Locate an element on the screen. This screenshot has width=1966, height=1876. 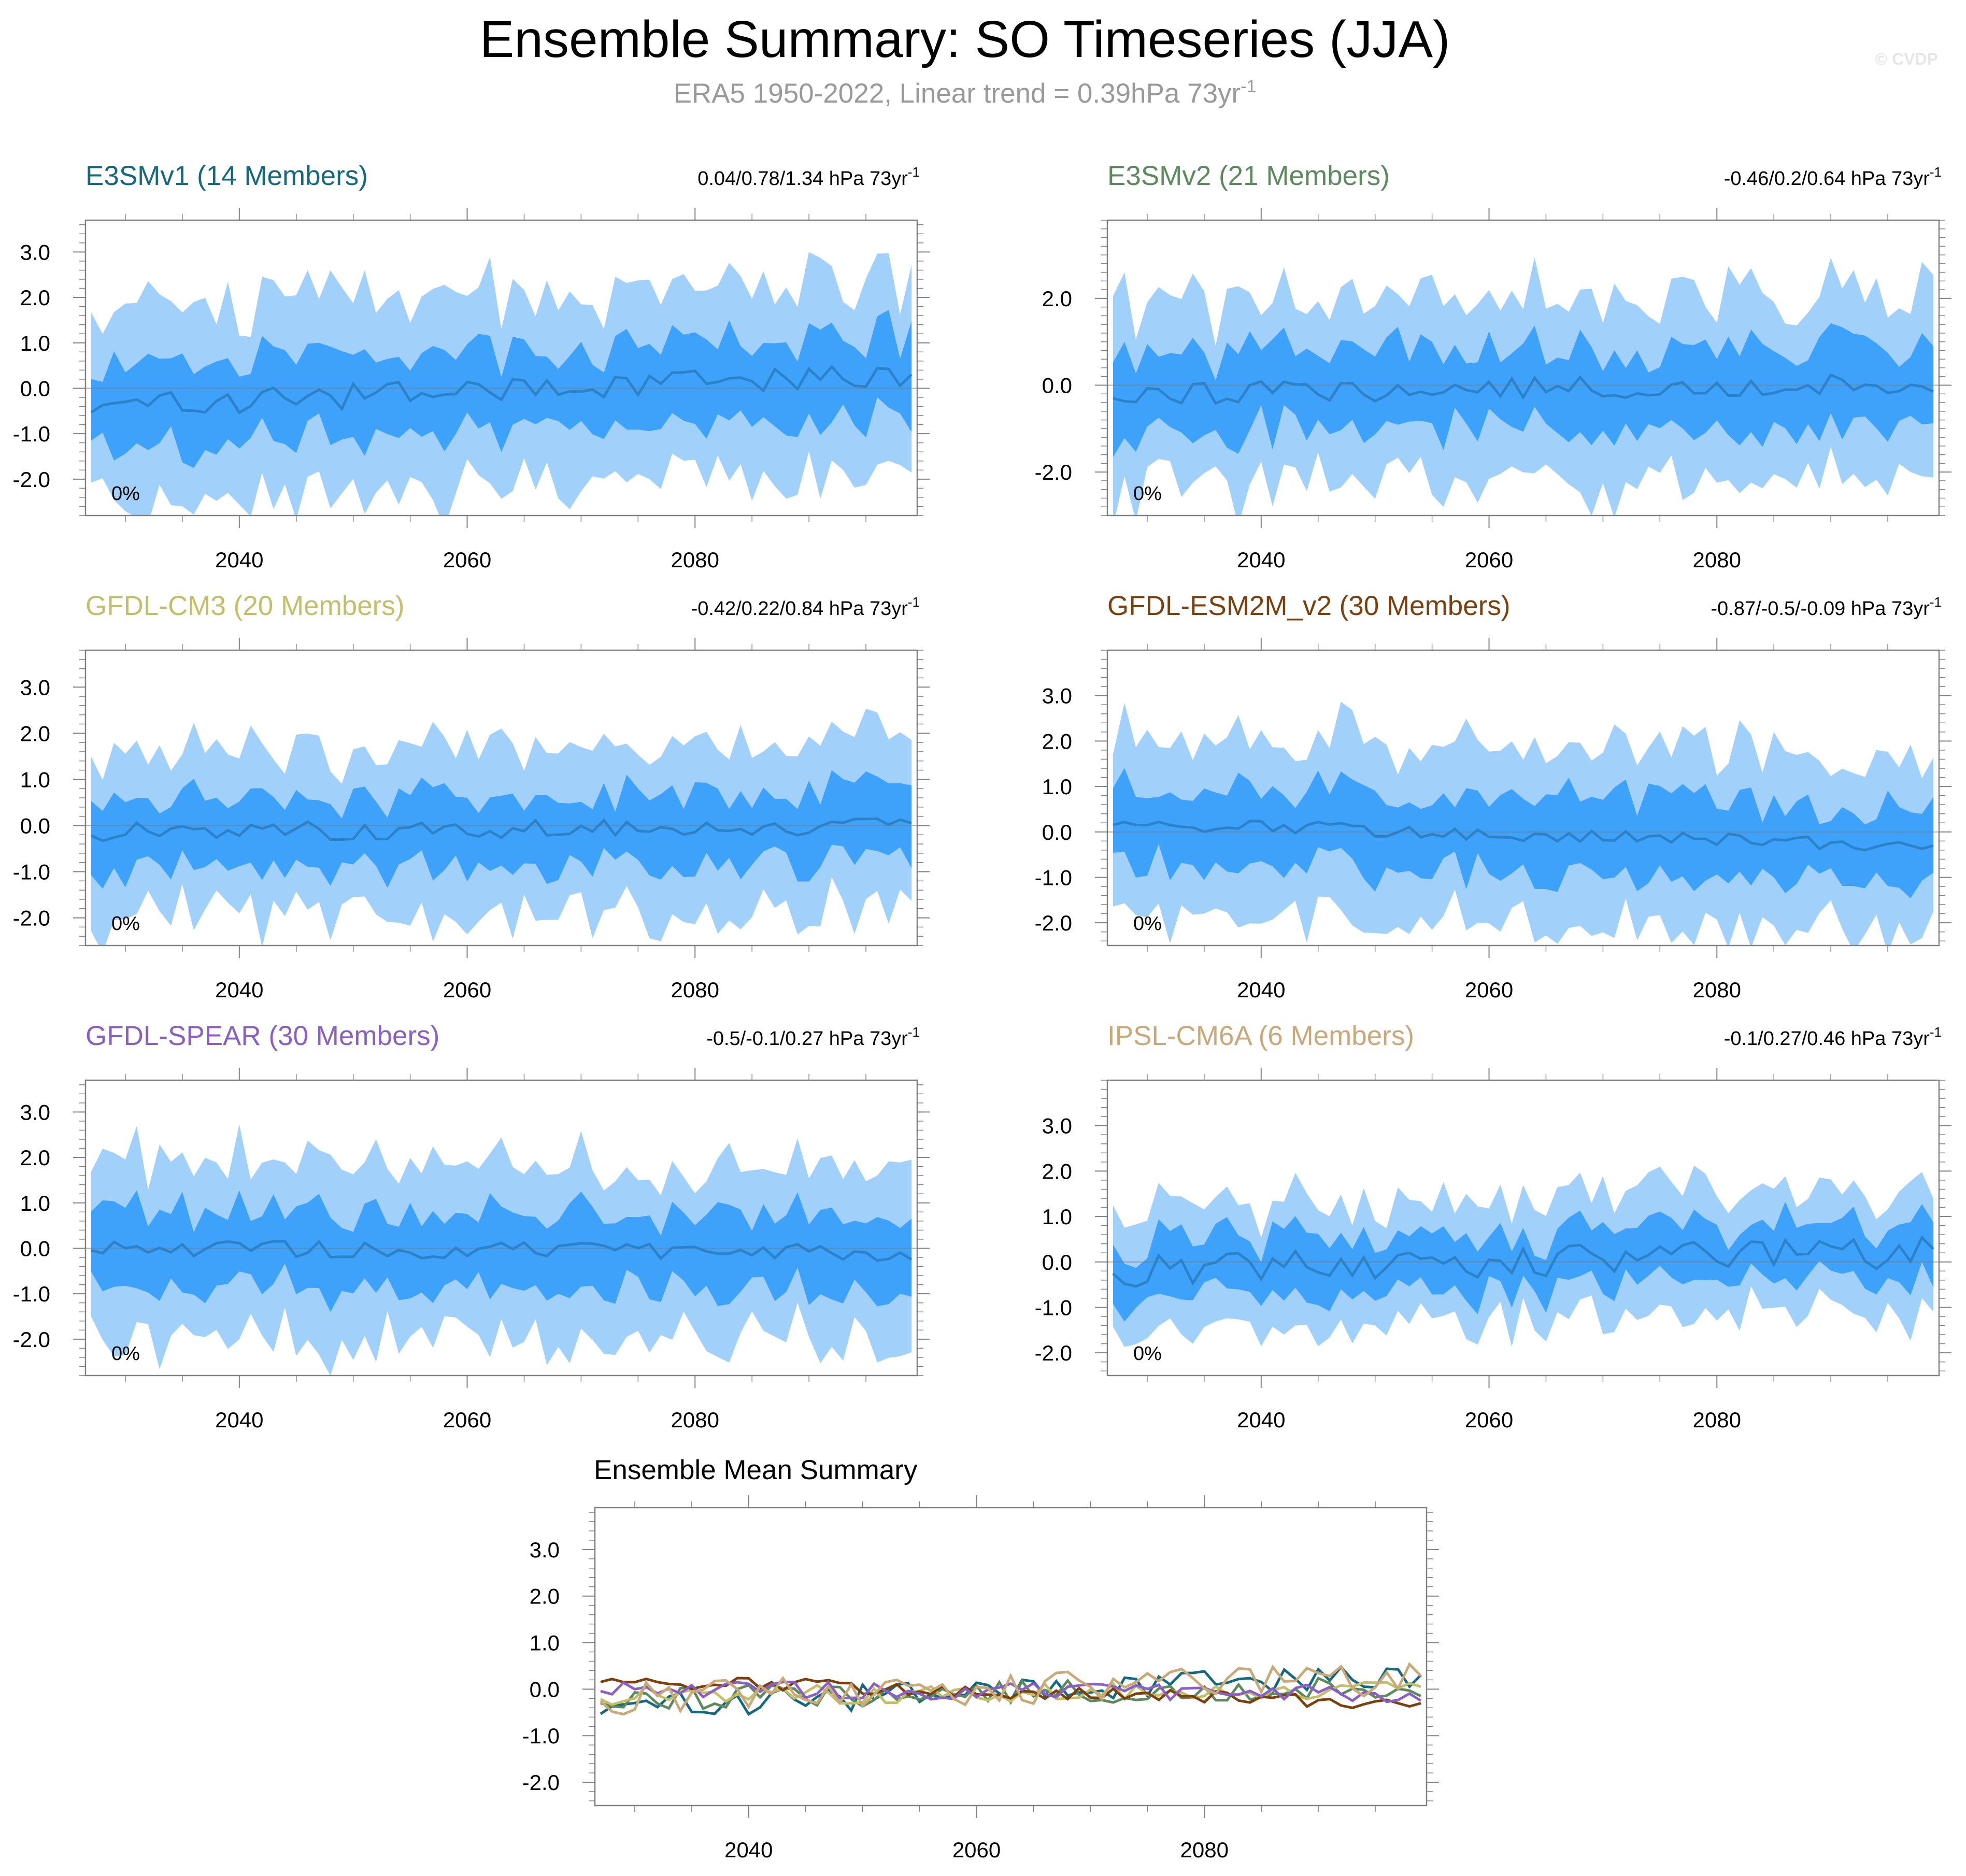
panel-title: GFDL-ESM2M_v2 (30 Members) is located at coordinates (1309, 606).